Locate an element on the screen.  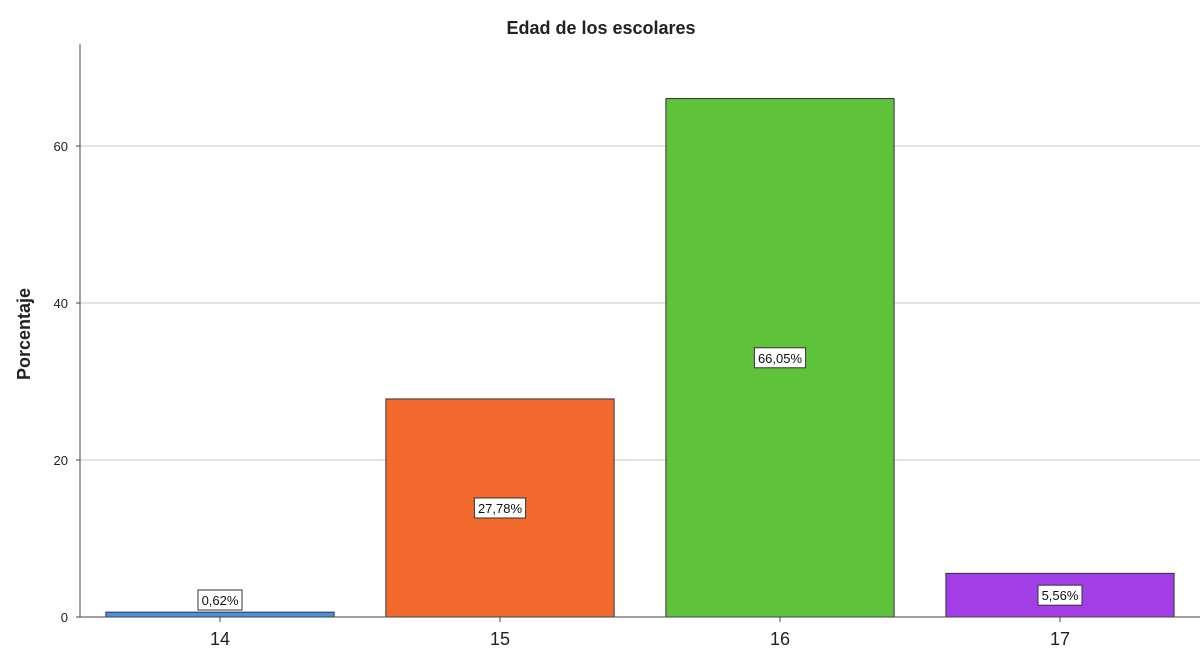
chart-title: Edad de los escolares is located at coordinates (600, 28).